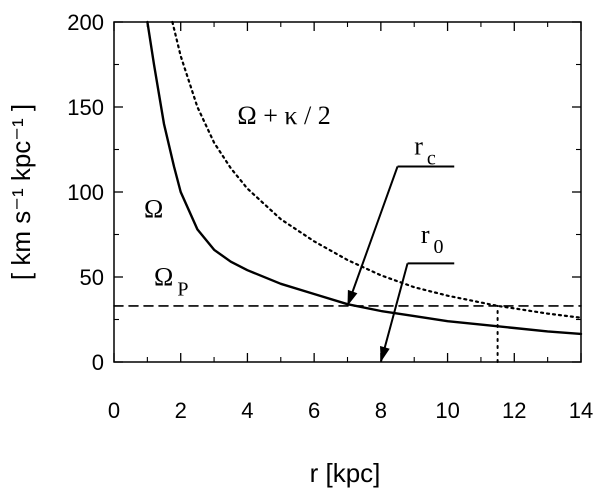  Describe the element at coordinates (182, 290) in the screenshot. I see `omega-p-label-subscript: P` at that location.